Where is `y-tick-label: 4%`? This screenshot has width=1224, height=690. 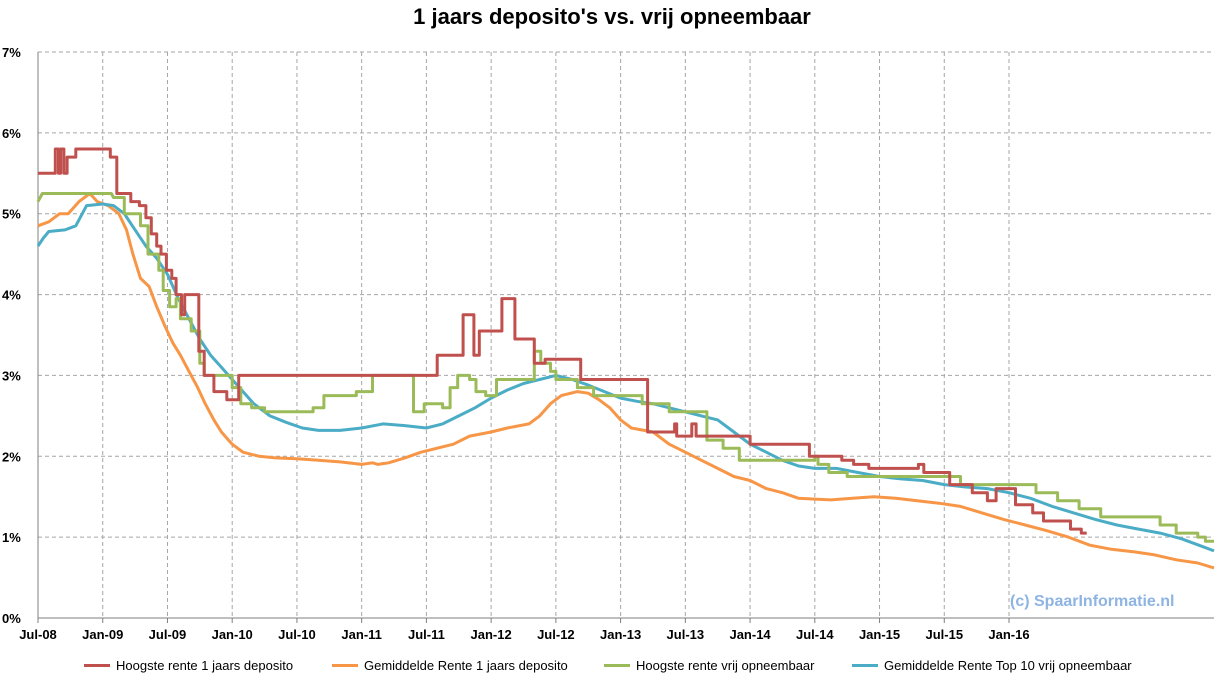
y-tick-label: 4% is located at coordinates (11, 295).